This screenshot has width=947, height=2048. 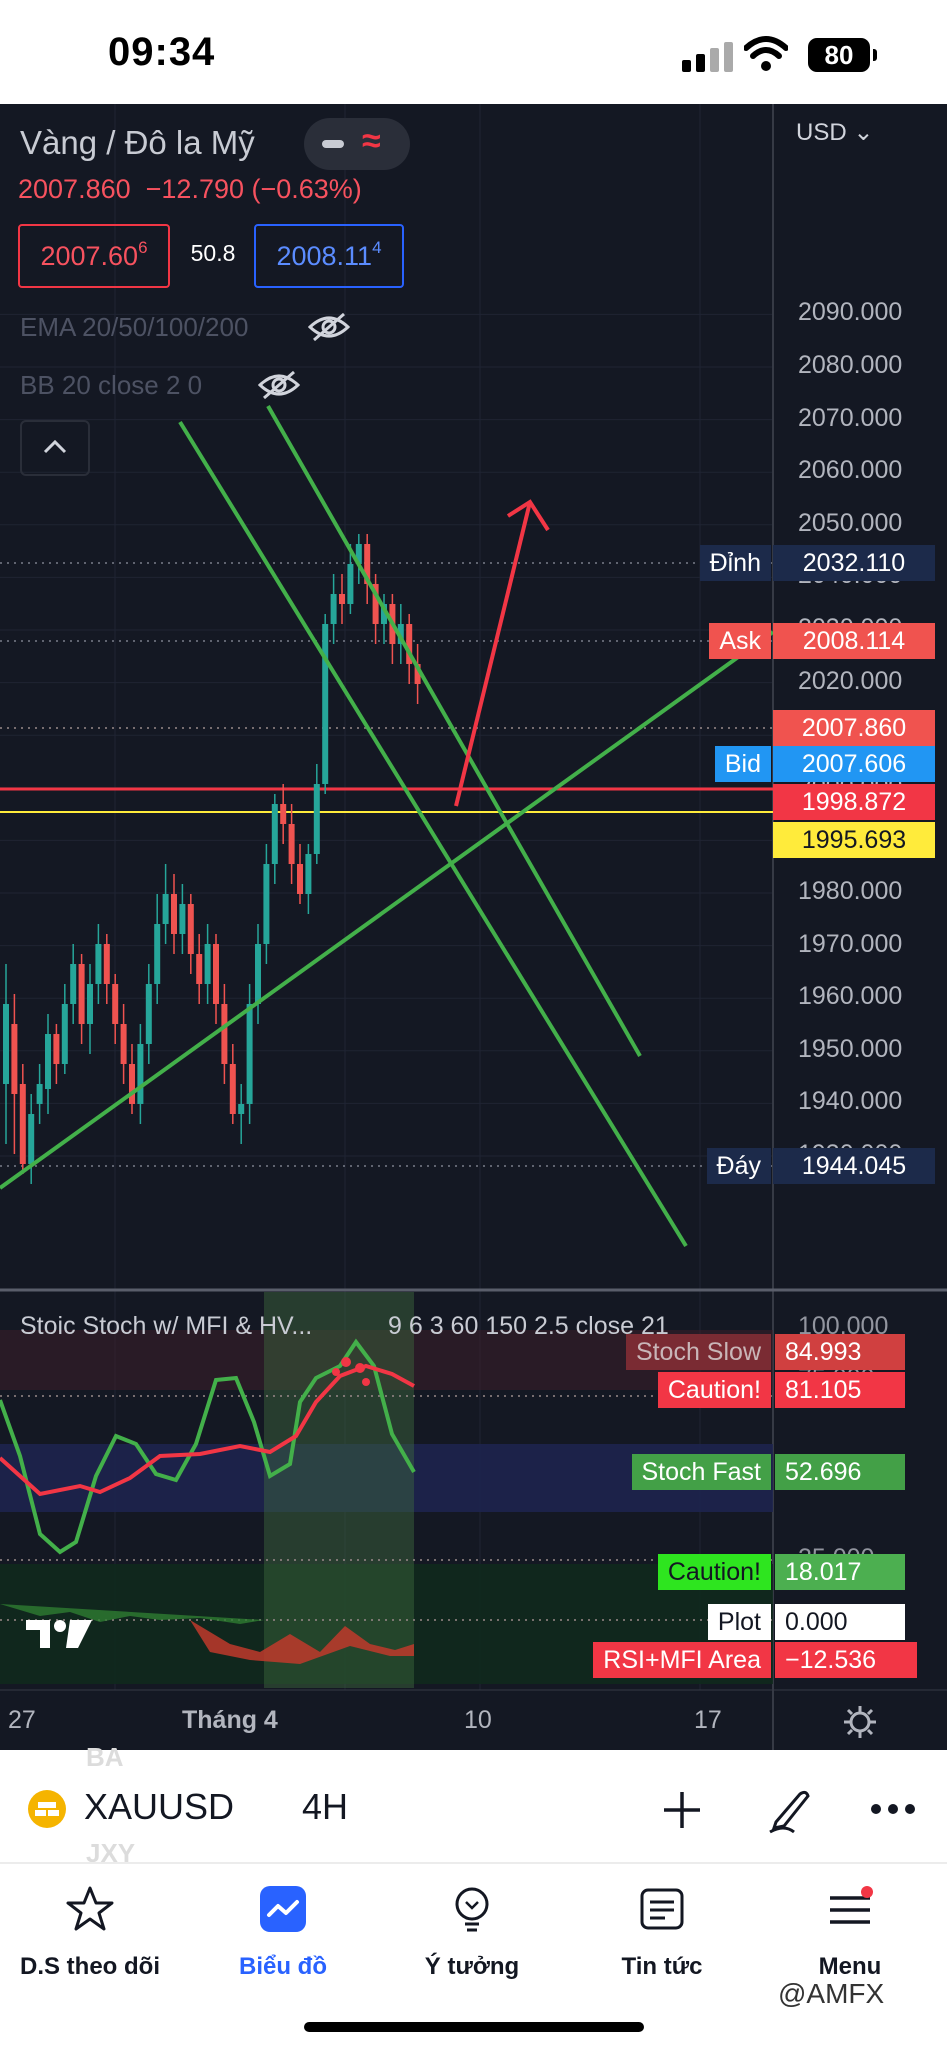 I want to click on chevron-up-icon, so click(x=55, y=446).